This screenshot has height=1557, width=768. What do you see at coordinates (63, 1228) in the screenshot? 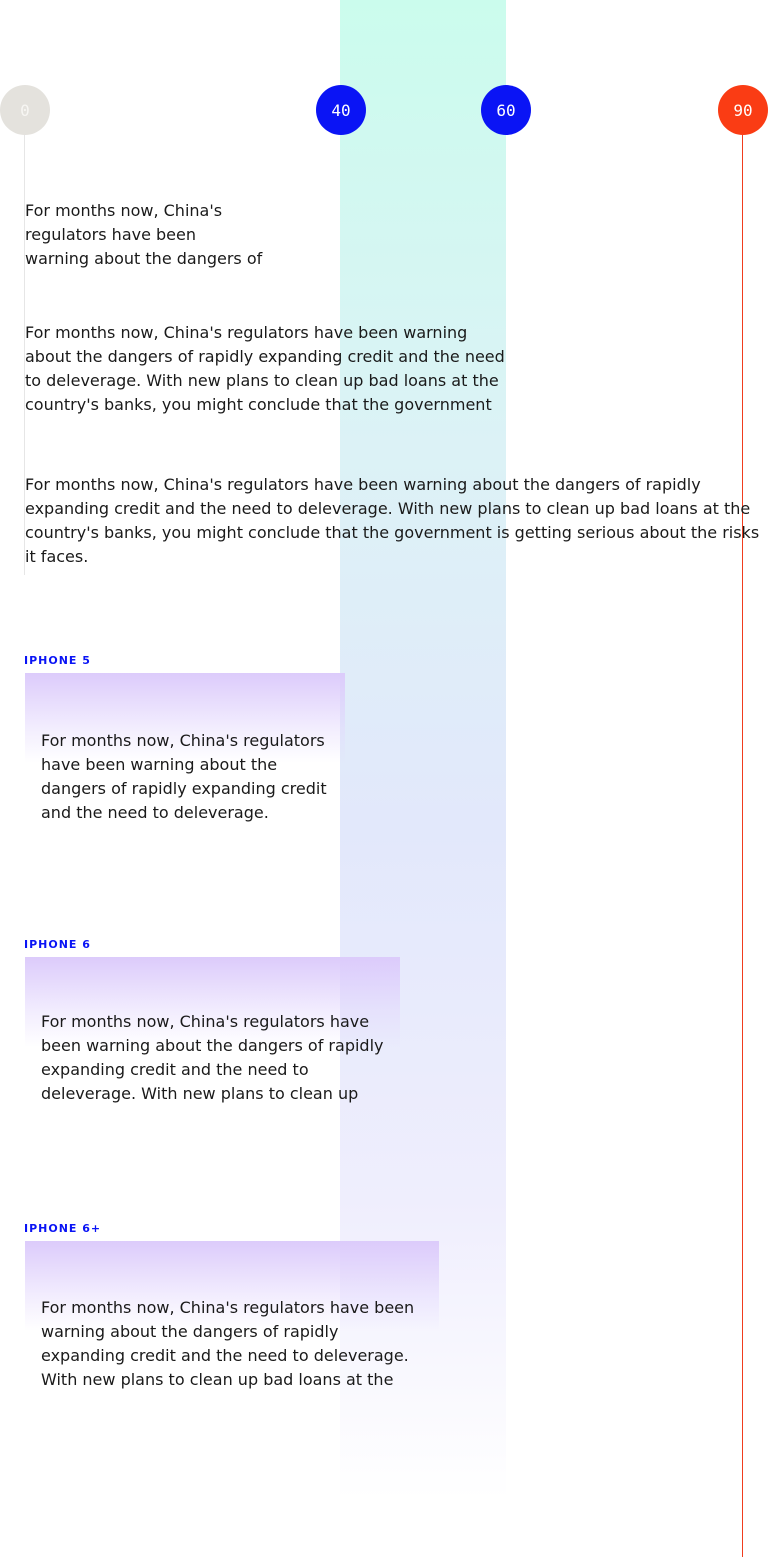
I see `device-label-iphone-6-plus: IPHONE 6+` at bounding box center [63, 1228].